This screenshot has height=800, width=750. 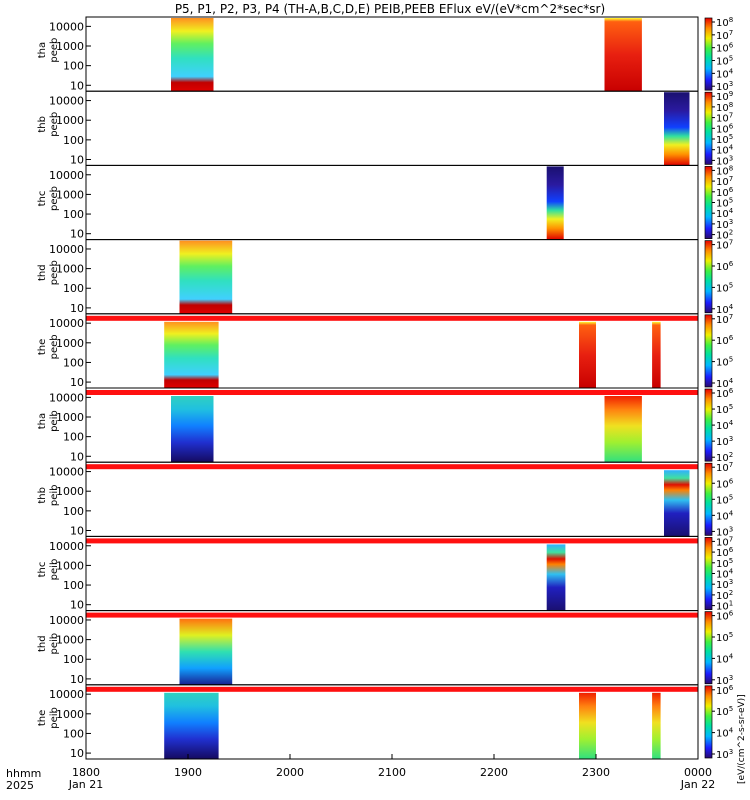 I want to click on panel-y-label: the peeb, so click(x=48, y=346).